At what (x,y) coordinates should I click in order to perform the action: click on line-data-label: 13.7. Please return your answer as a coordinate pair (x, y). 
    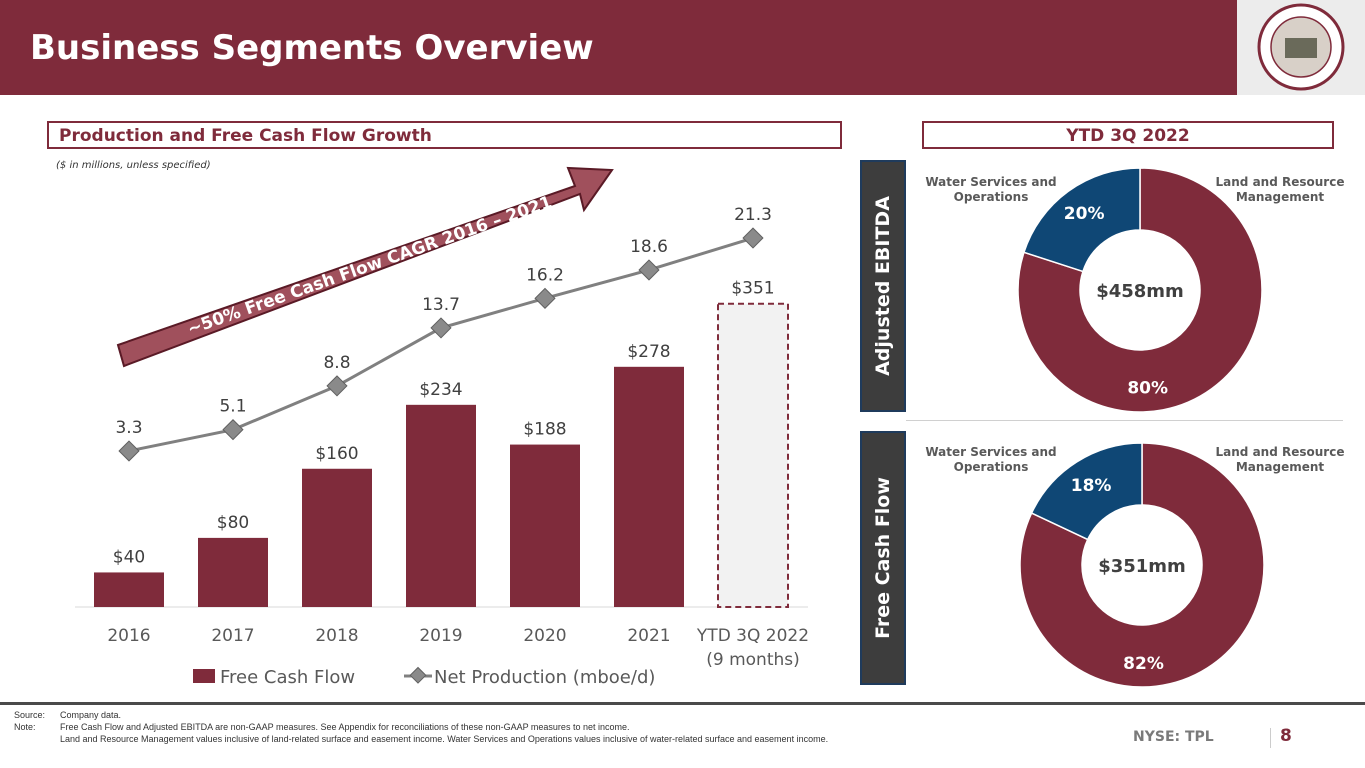
    Looking at the image, I should click on (441, 305).